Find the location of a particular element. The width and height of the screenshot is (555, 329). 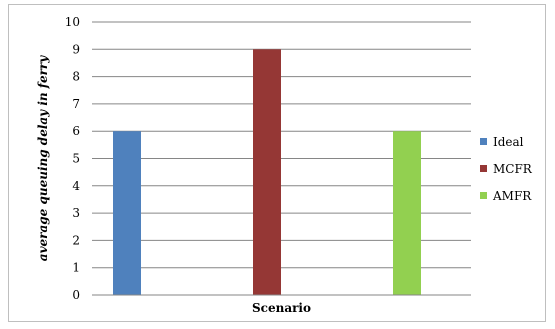

legend-label-ideal: Ideal is located at coordinates (508, 142).